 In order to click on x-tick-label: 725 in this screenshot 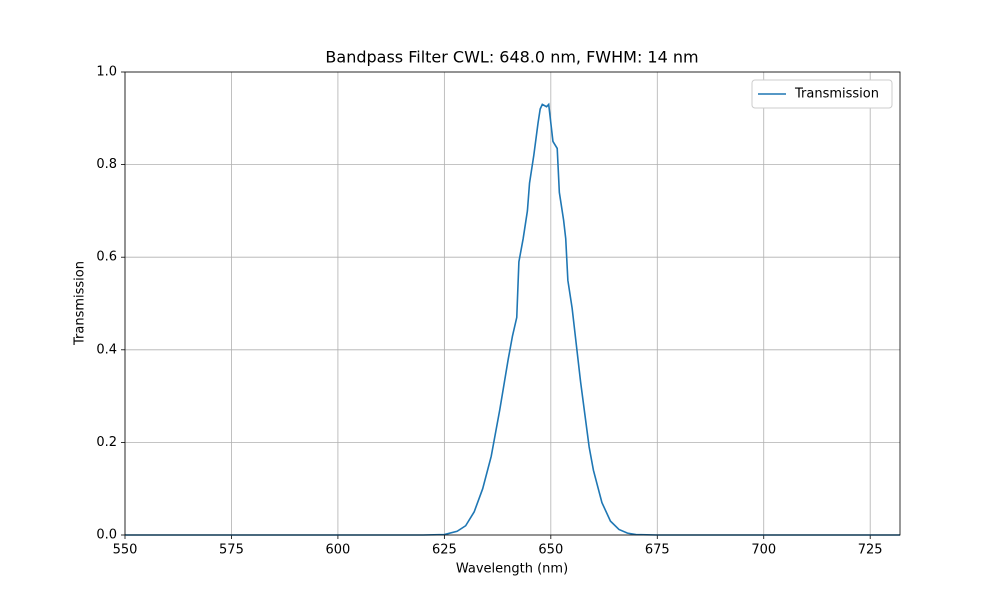, I will do `click(870, 550)`.